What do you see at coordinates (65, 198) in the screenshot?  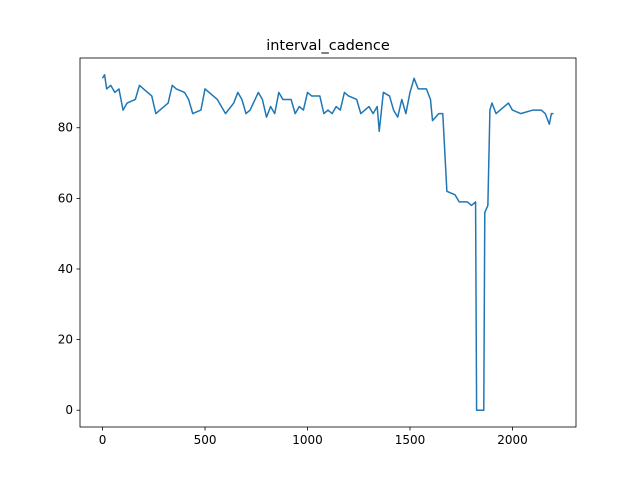 I see `y-tick-label: 60` at bounding box center [65, 198].